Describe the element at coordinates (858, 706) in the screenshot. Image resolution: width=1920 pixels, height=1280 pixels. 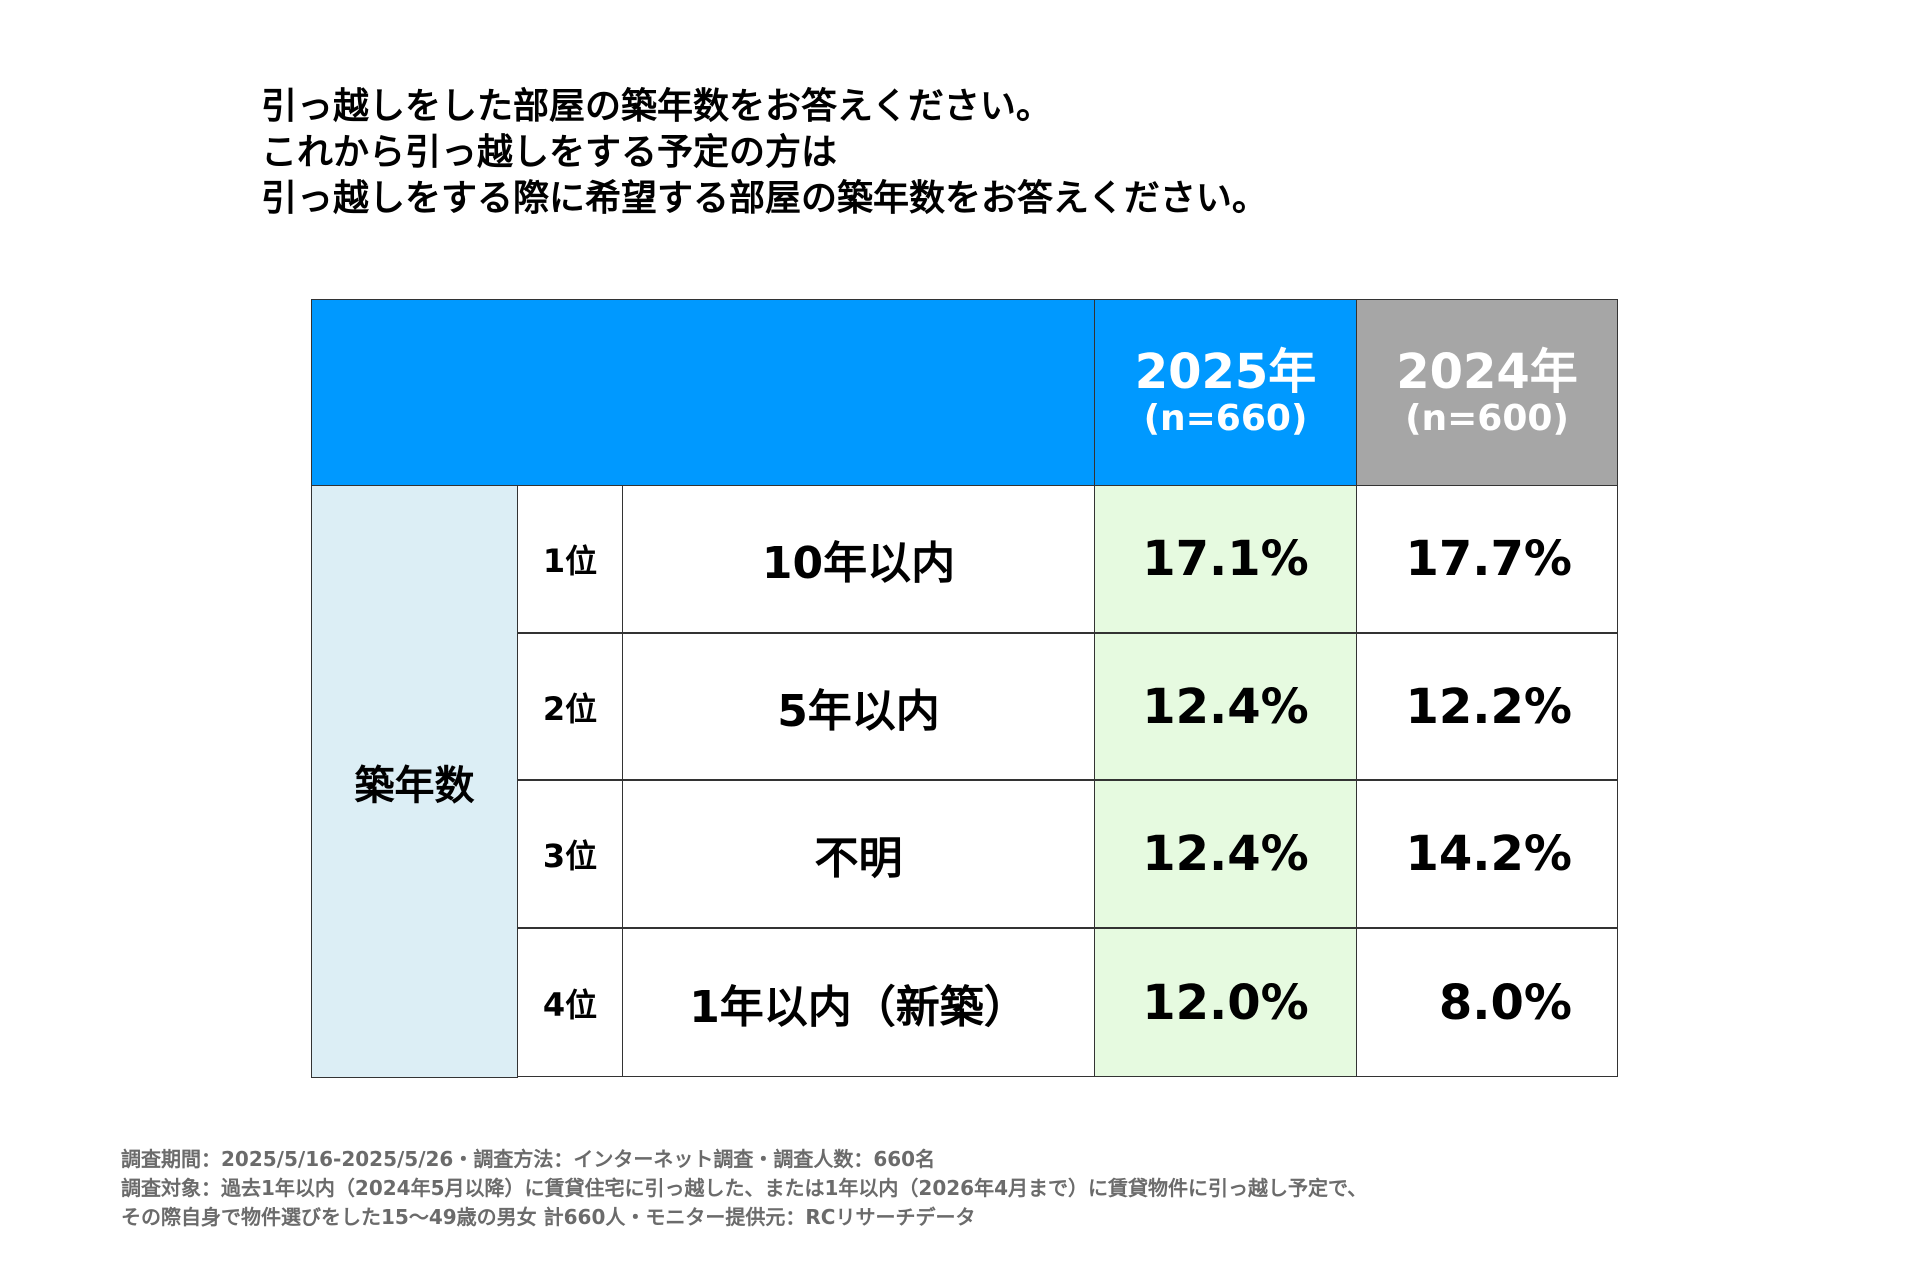
I see `label-cell: 5年以内` at that location.